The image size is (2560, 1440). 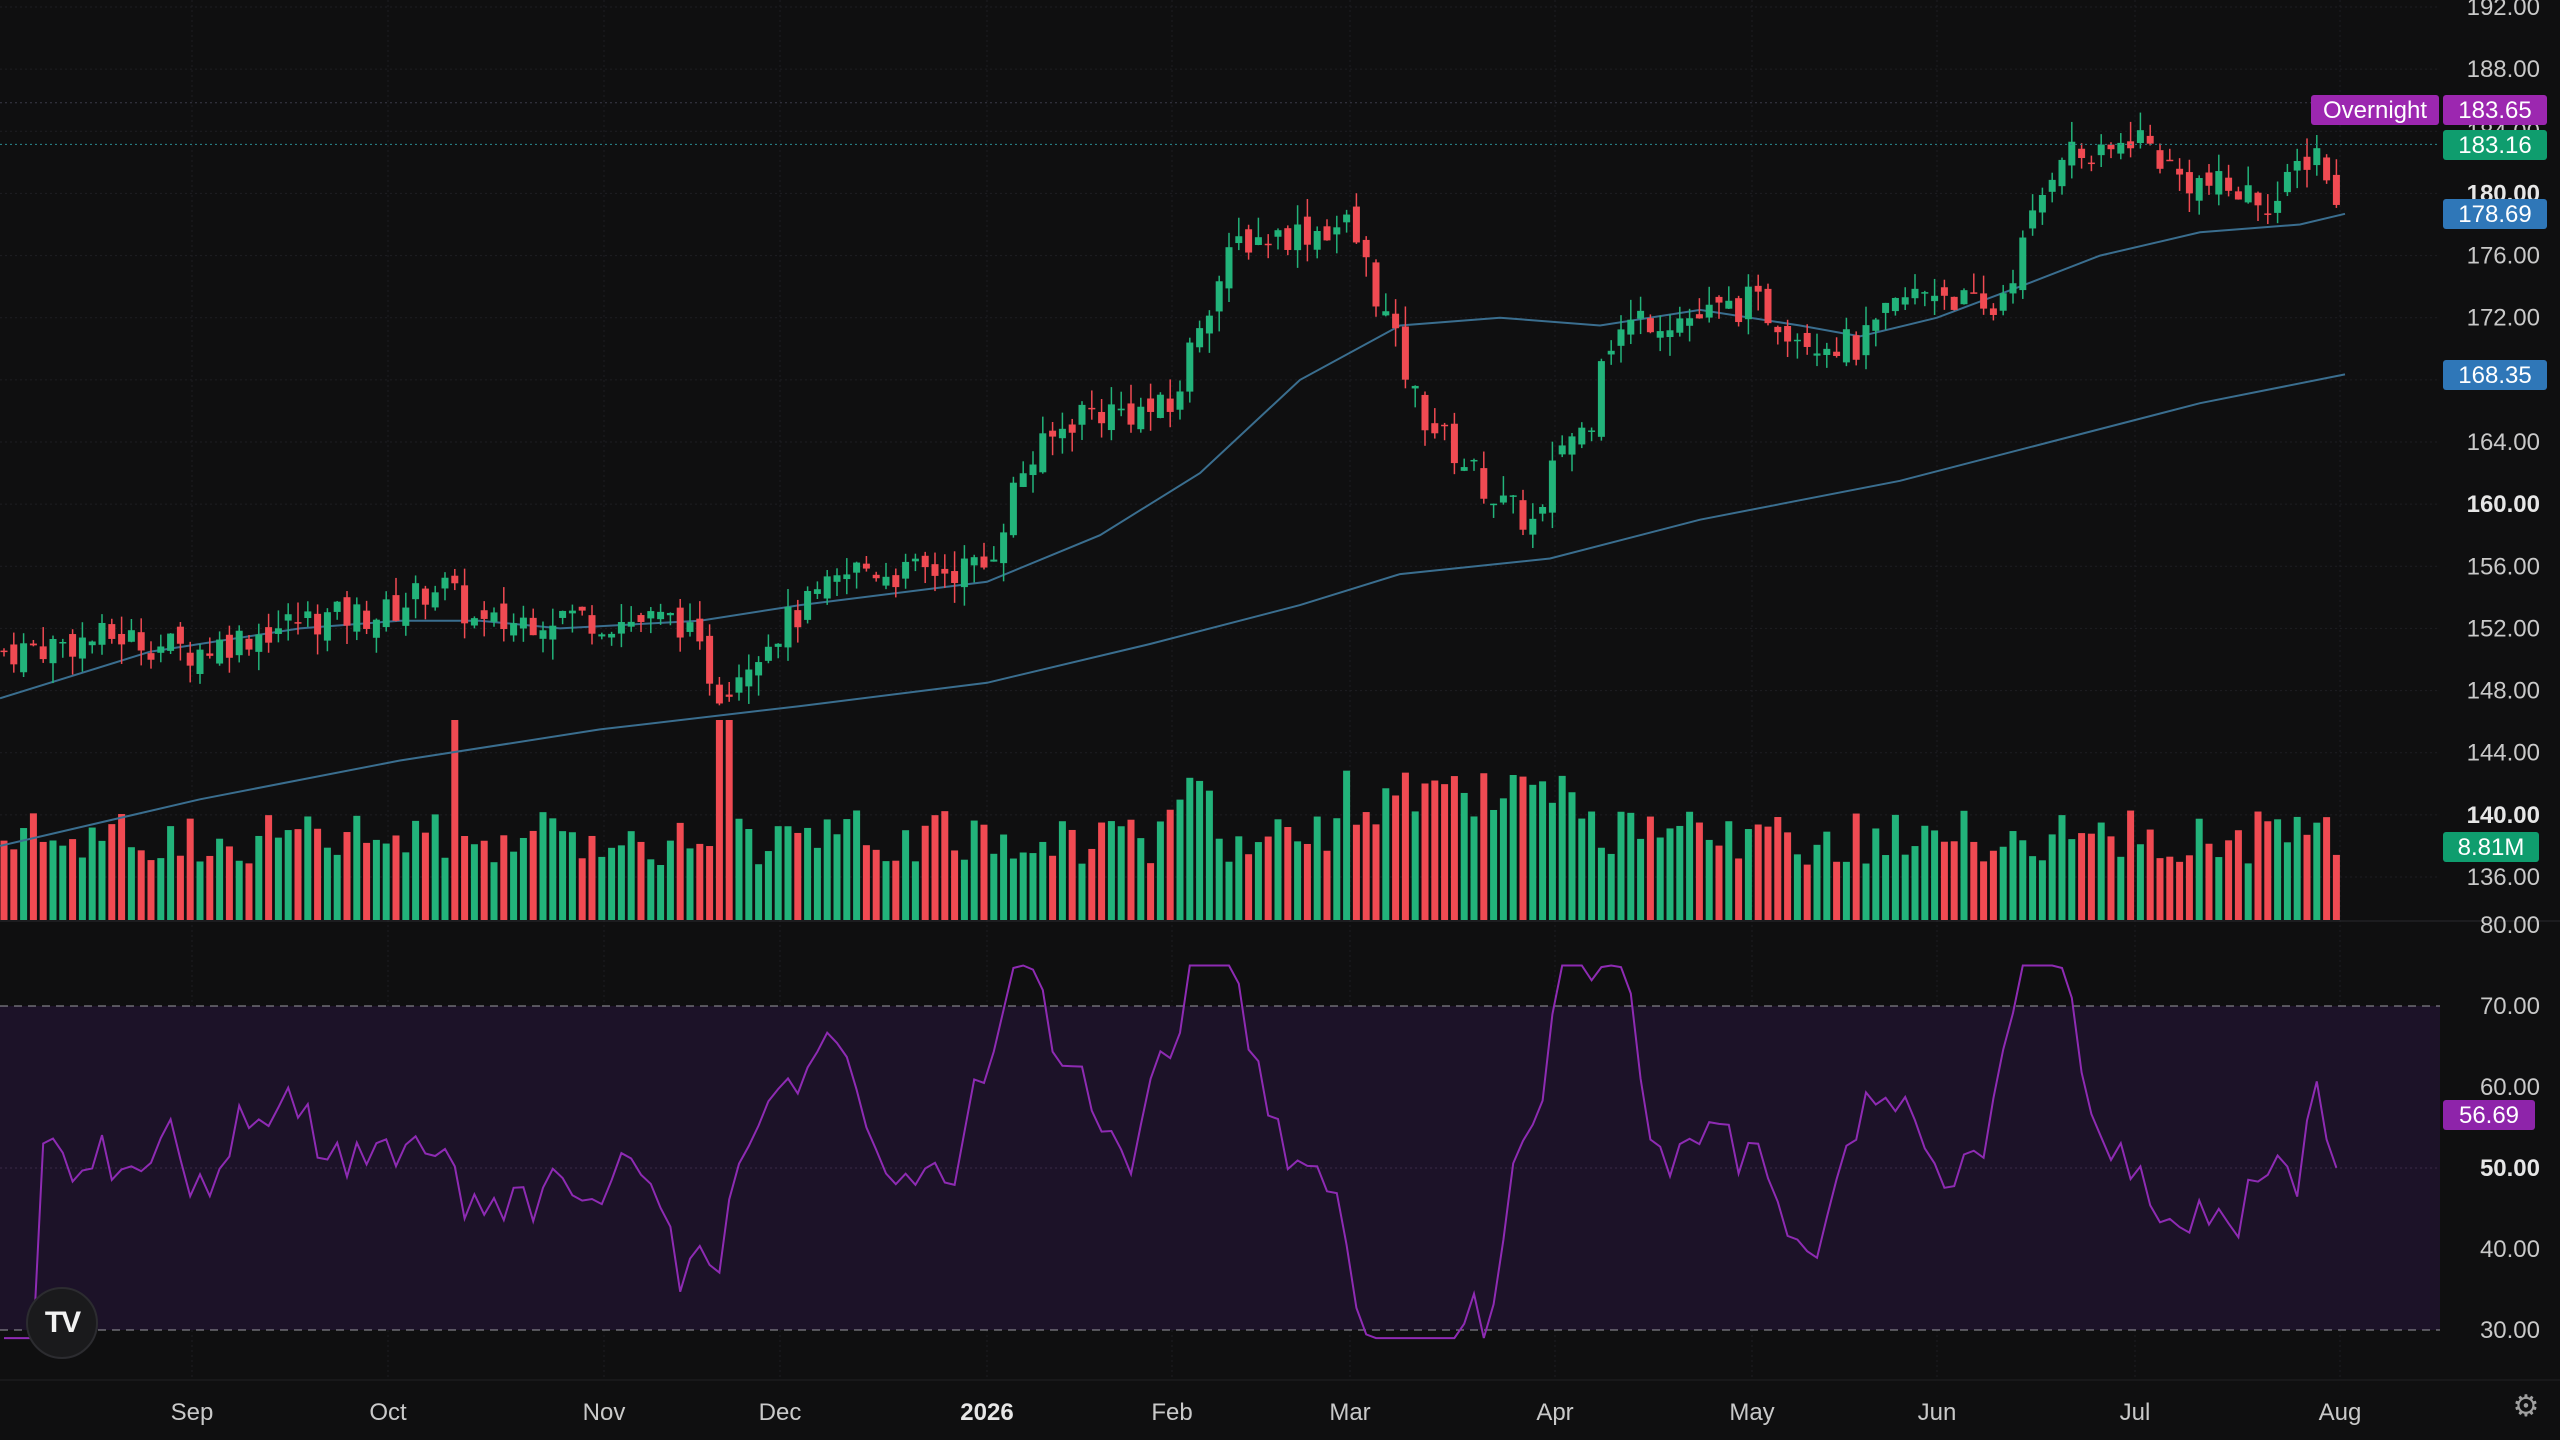 I want to click on rsi-tick-label: 50.00, so click(x=2510, y=1168).